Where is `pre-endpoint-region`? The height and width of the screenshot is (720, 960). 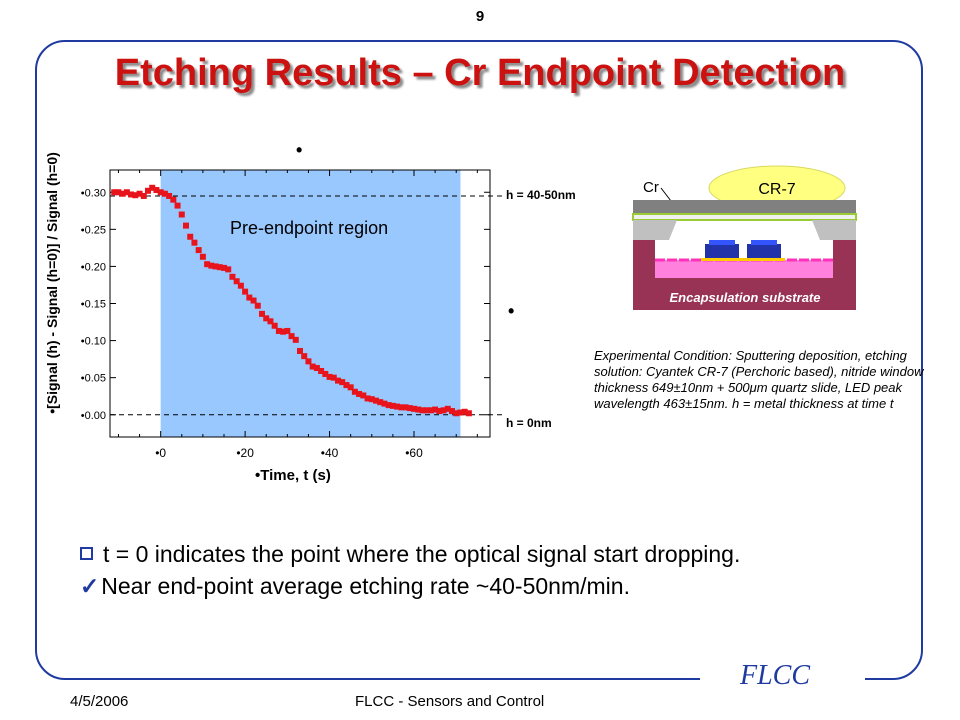
pre-endpoint-region is located at coordinates (310, 303).